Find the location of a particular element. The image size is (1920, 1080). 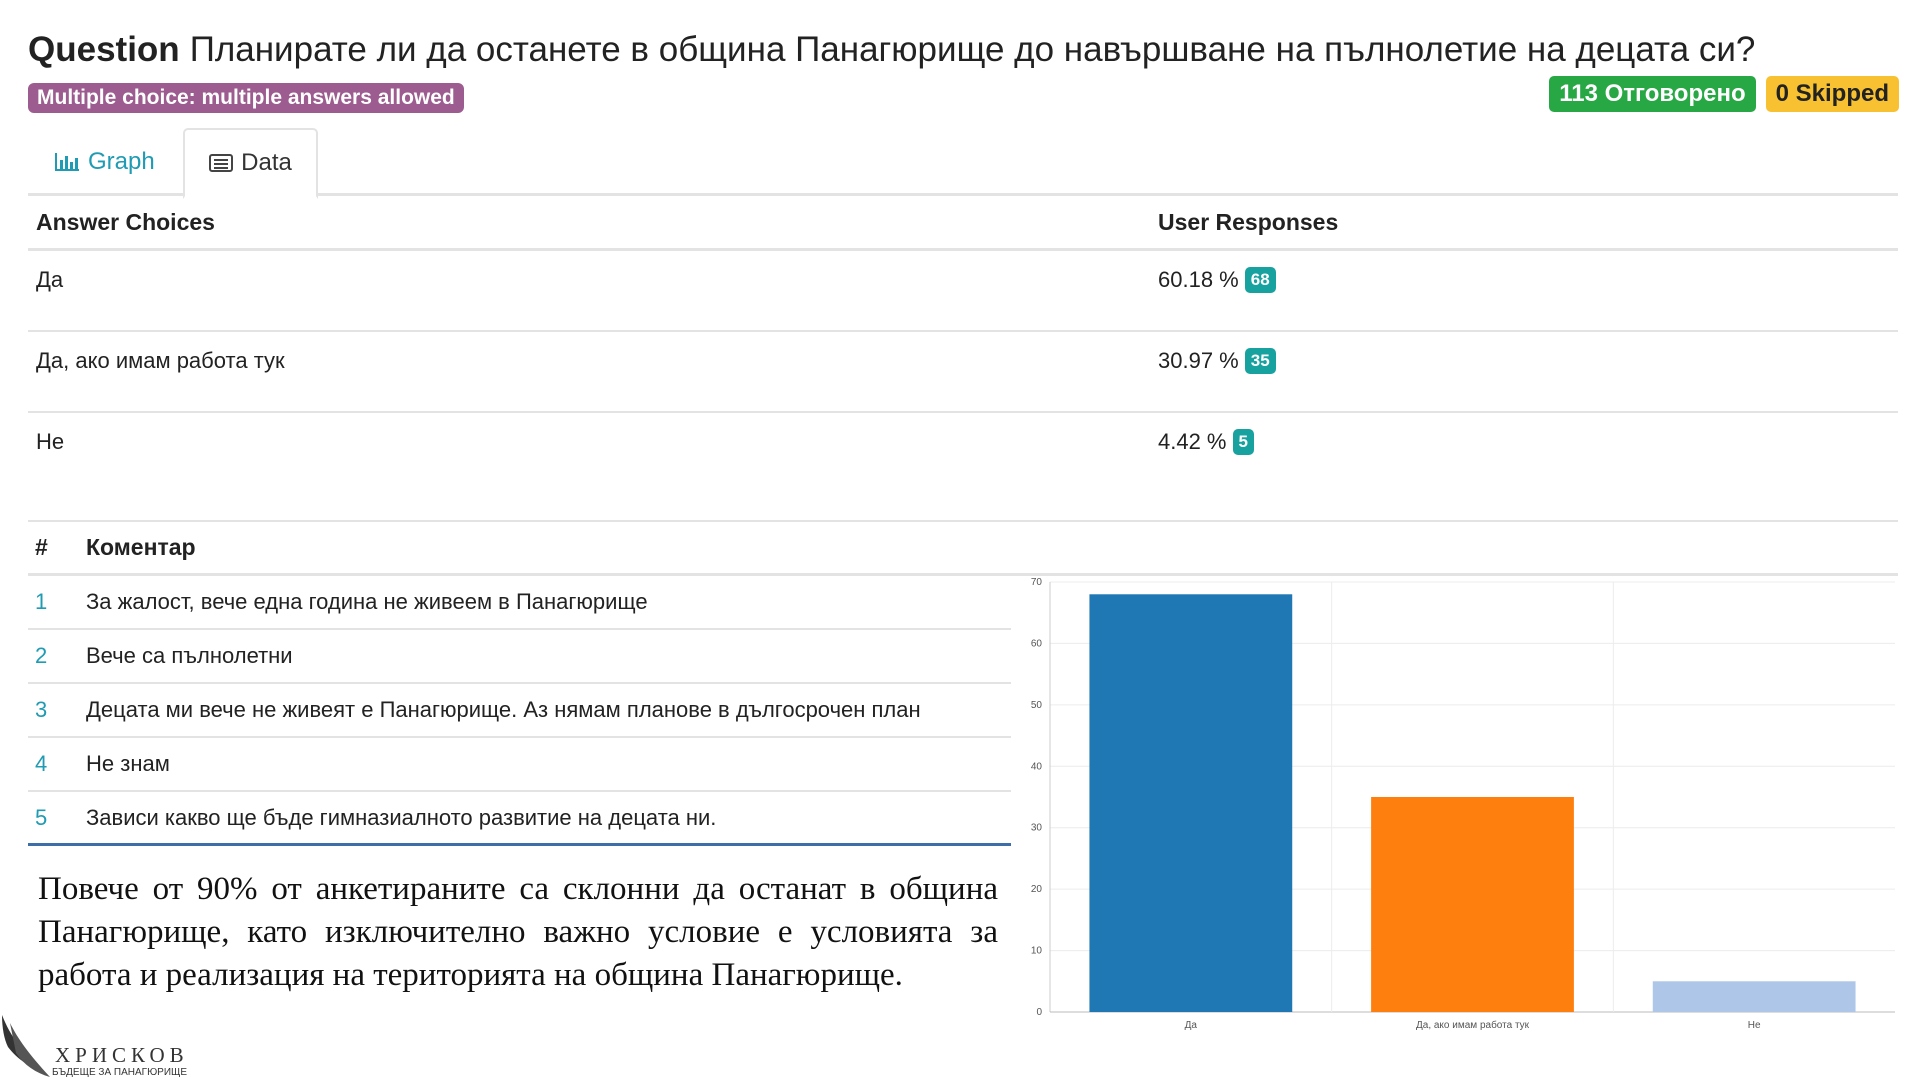

x-tick-label: Не is located at coordinates (1754, 1025).